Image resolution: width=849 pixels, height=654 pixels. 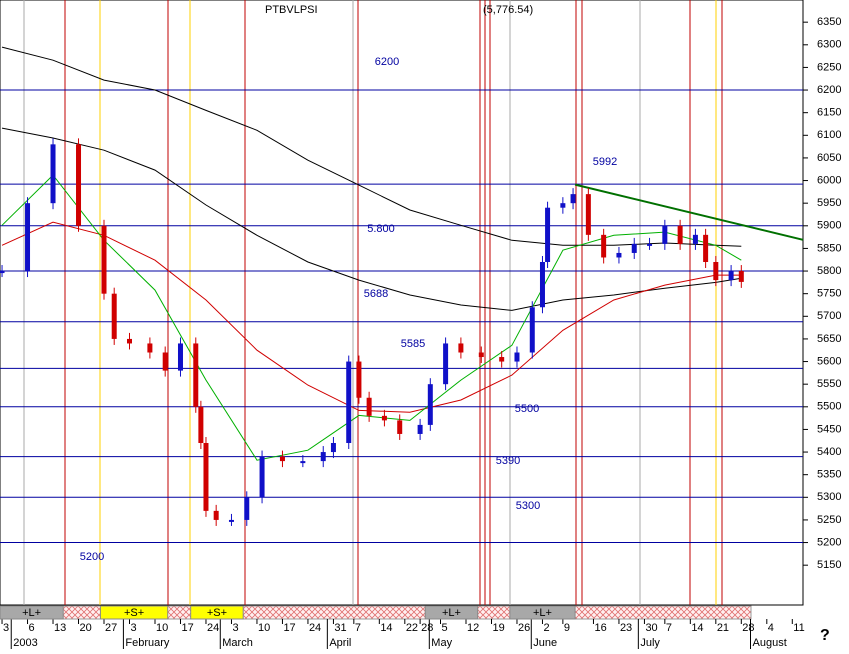 What do you see at coordinates (291, 10) in the screenshot?
I see `chart-title: PTBVLPSI` at bounding box center [291, 10].